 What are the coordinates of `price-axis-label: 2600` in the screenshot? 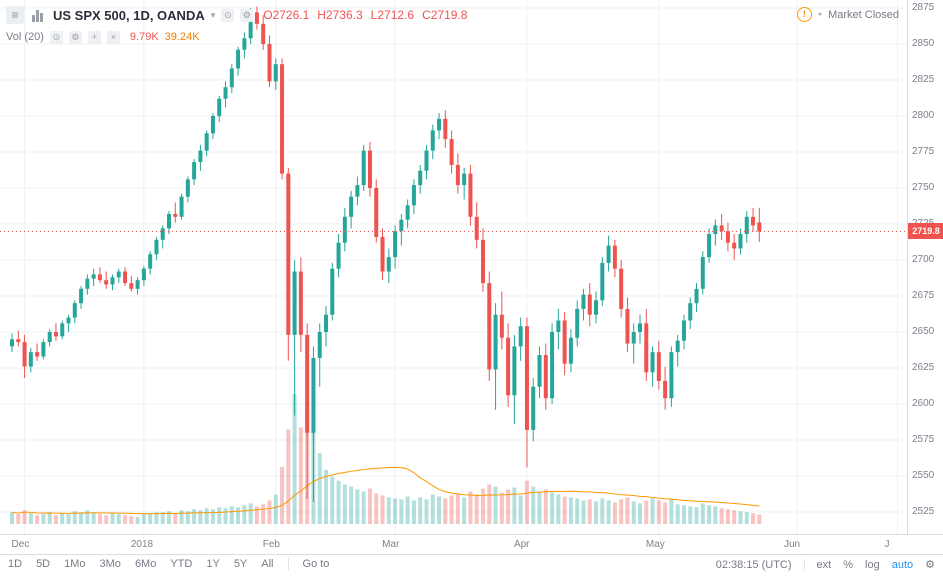 It's located at (923, 403).